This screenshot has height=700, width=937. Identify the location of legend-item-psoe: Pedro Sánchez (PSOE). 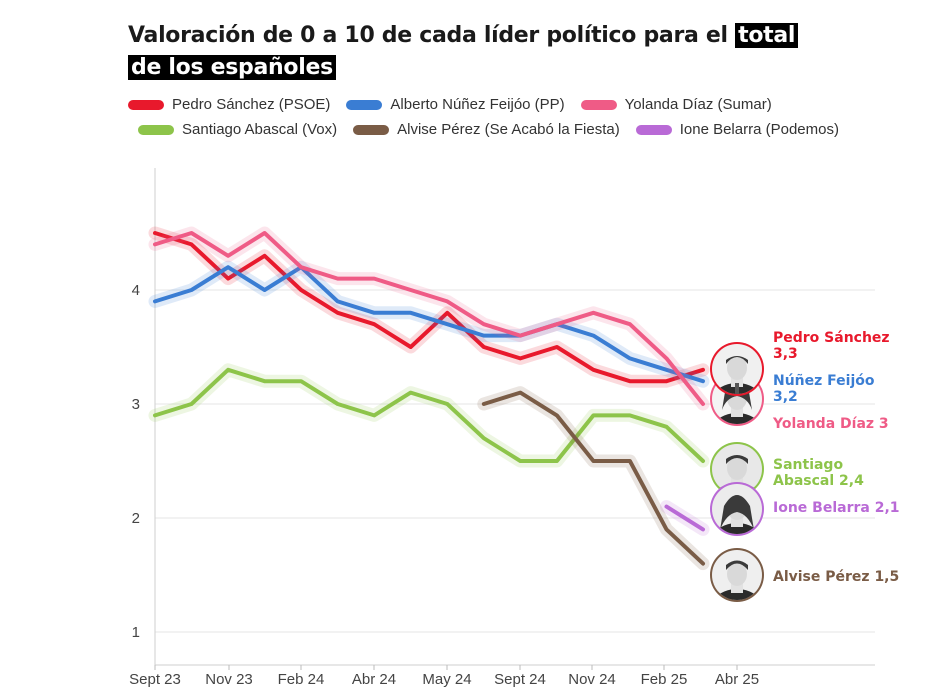
(229, 104).